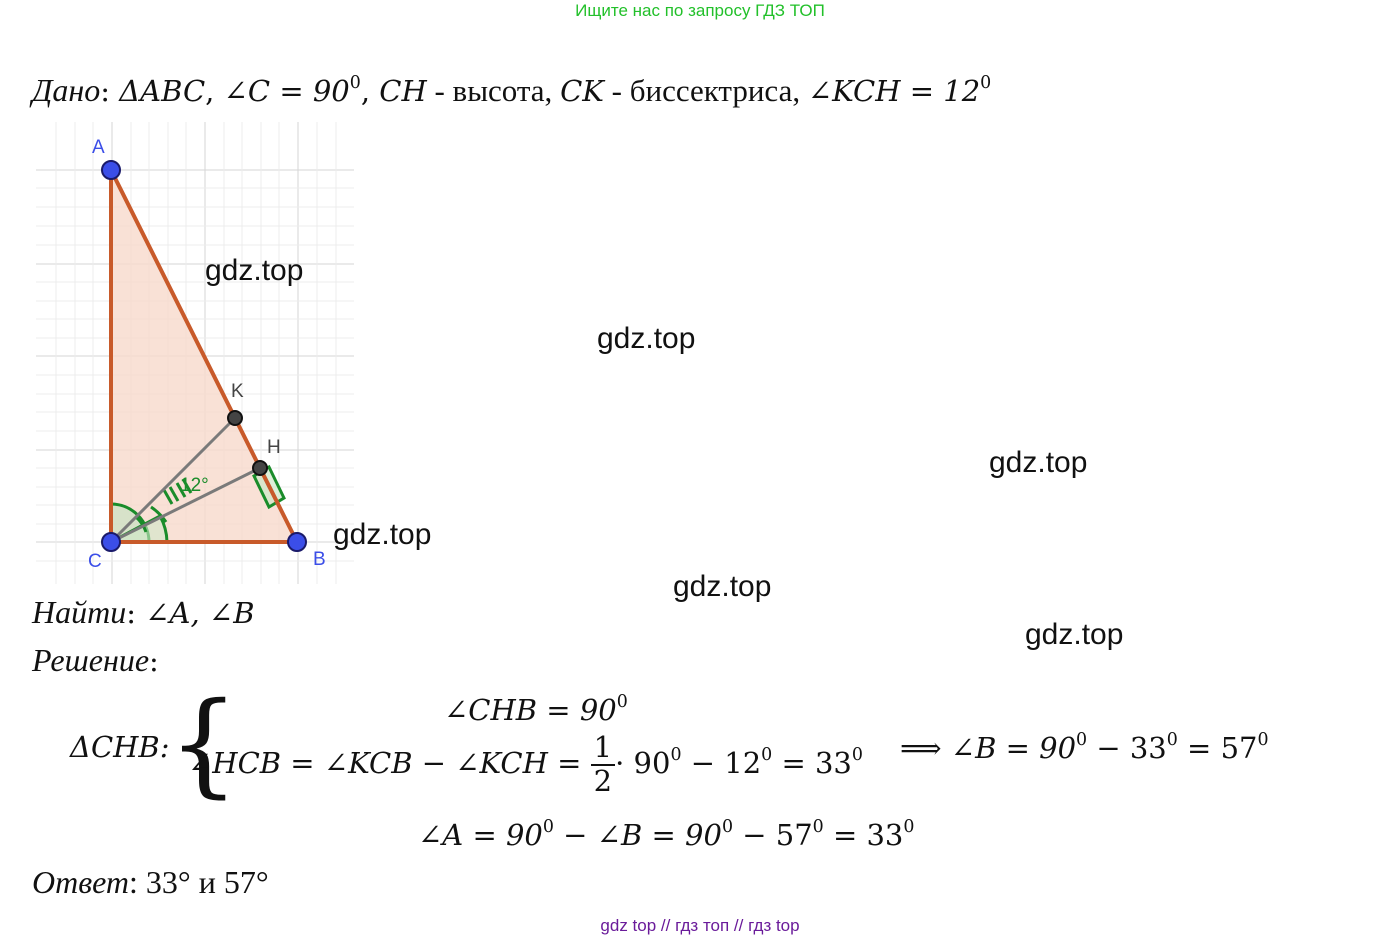 Image resolution: width=1400 pixels, height=942 pixels. What do you see at coordinates (899, 90) in the screenshot?
I see `given-angle-kch: ∠KCH = 120` at bounding box center [899, 90].